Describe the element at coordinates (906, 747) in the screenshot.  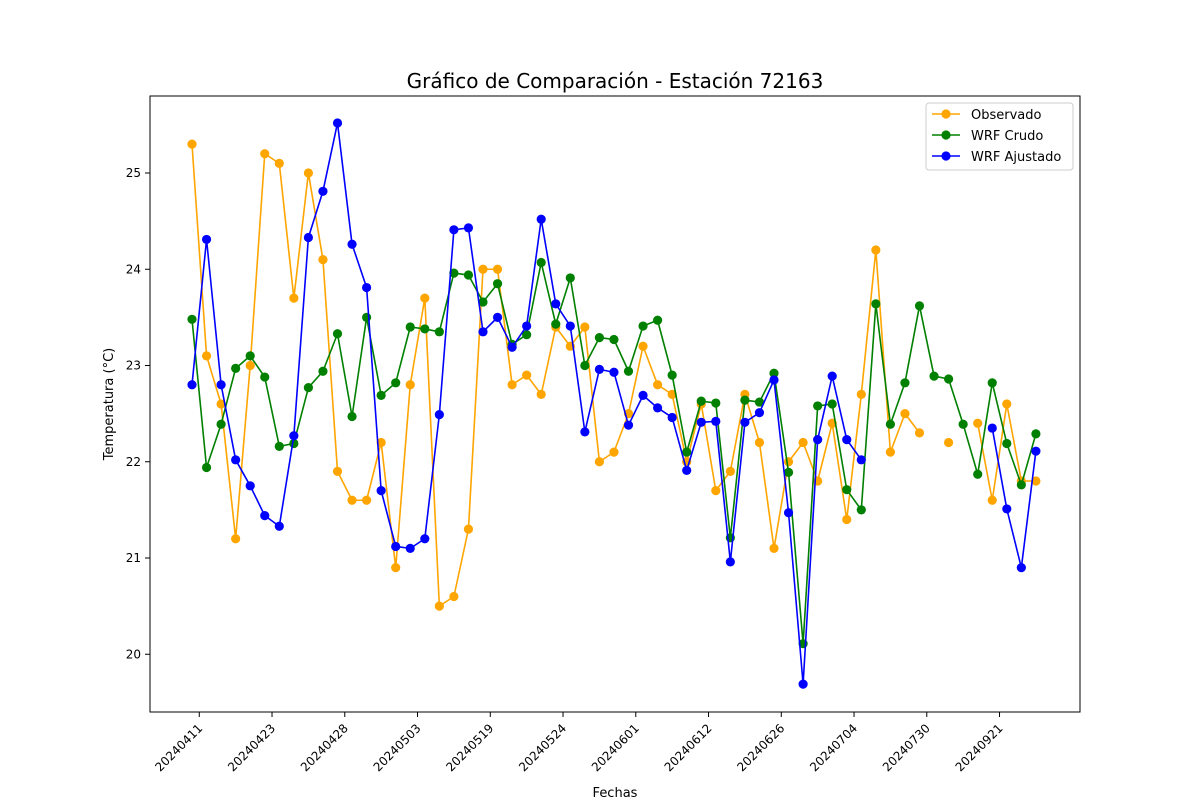
I see `x-tick-label: 20240730` at that location.